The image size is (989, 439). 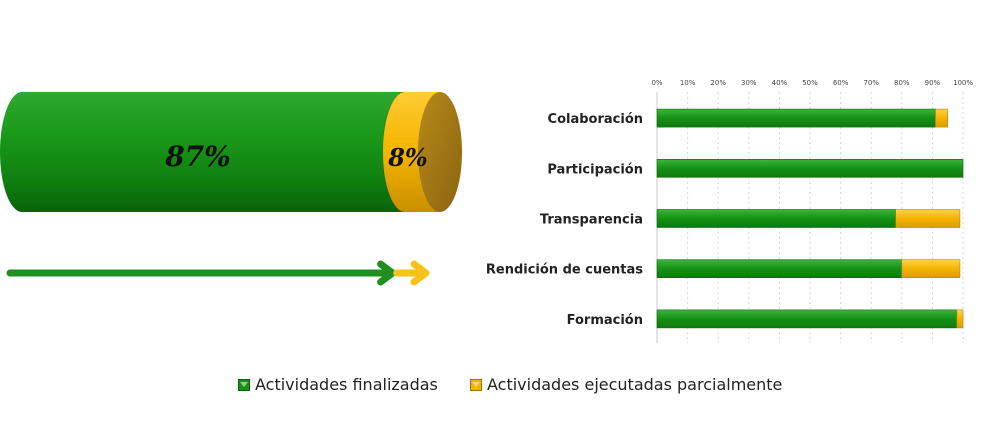 I want to click on x-tick-label: 100%, so click(x=963, y=83).